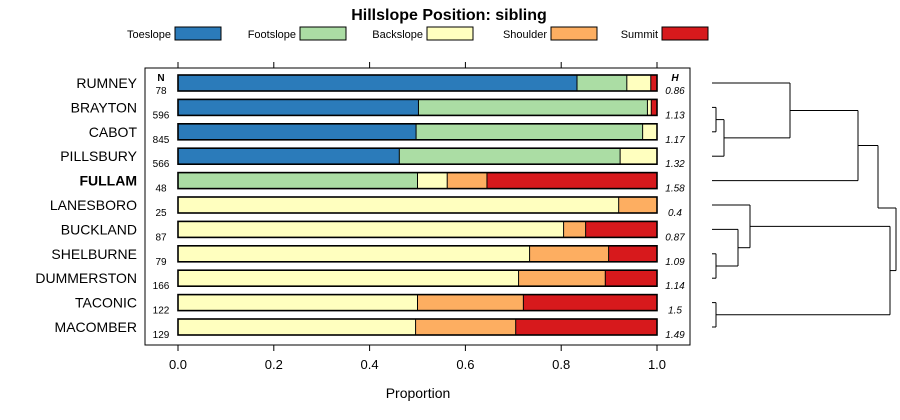 The image size is (900, 420). I want to click on bar-row-fullam, so click(417, 180).